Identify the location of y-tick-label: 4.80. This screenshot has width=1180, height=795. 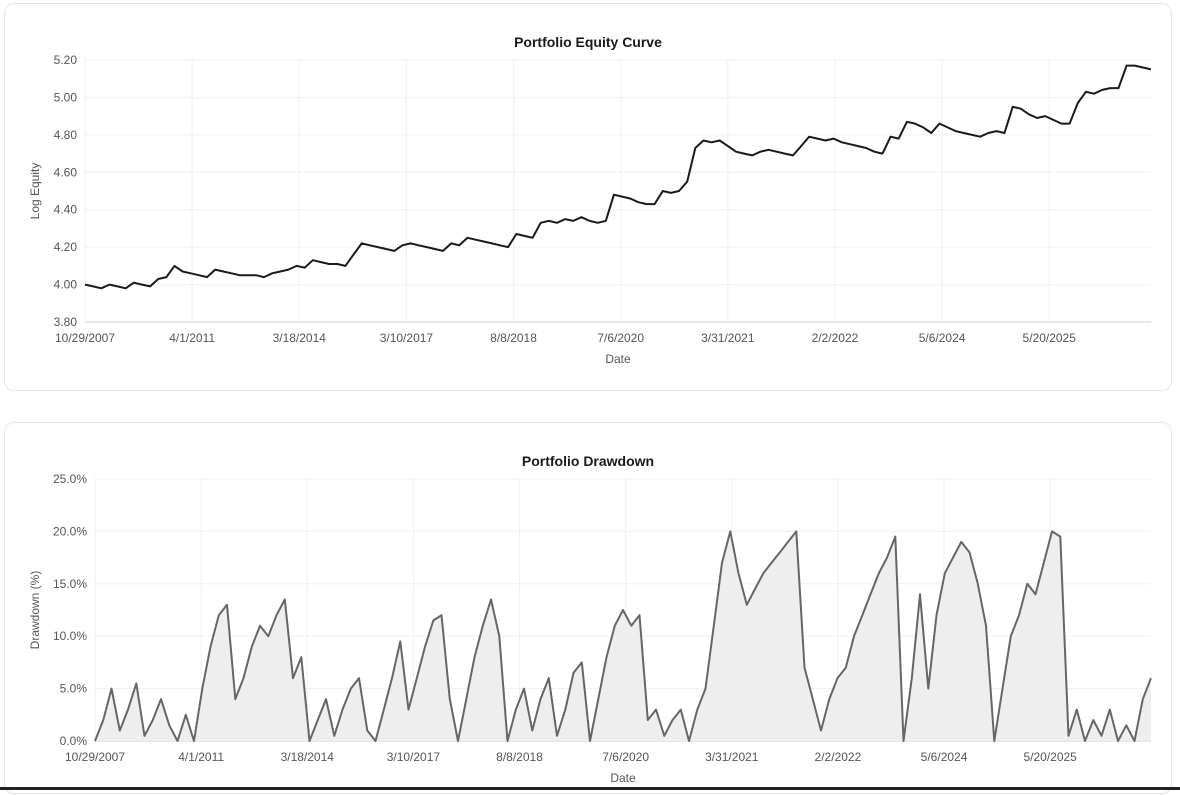
(66, 135).